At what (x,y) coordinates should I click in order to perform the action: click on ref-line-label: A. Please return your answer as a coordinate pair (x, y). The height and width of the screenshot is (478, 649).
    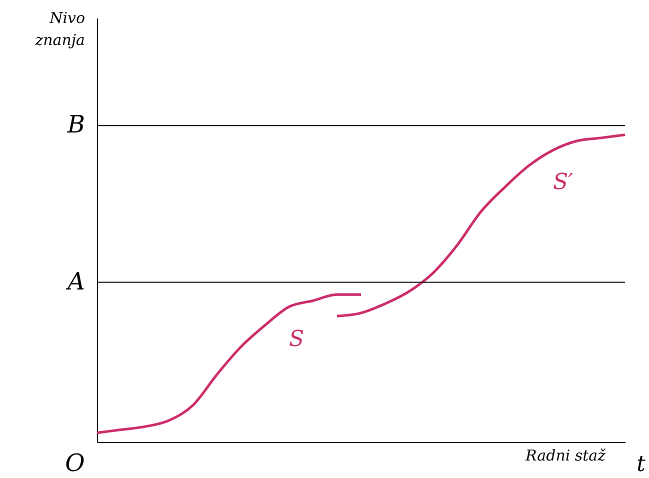
    Looking at the image, I should click on (75, 281).